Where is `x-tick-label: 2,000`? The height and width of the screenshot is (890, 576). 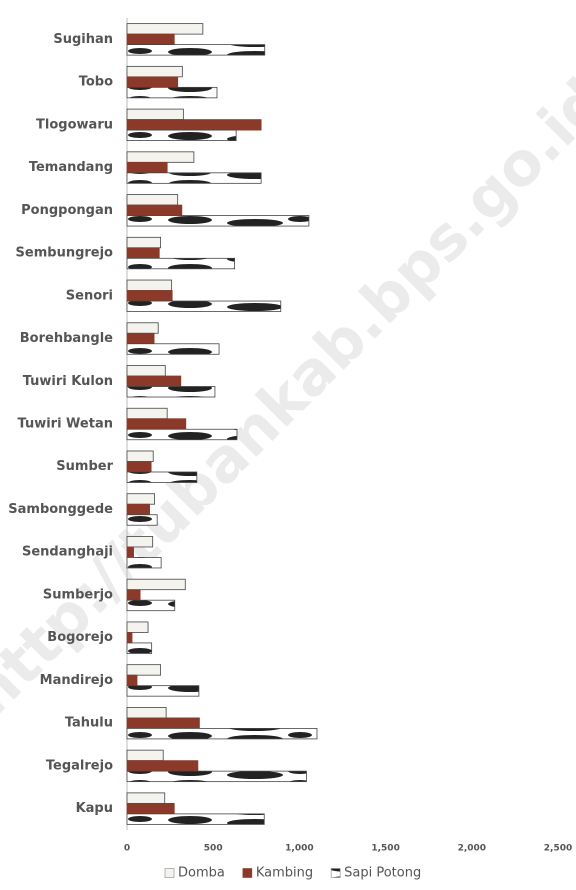
x-tick-label: 2,000 is located at coordinates (472, 849).